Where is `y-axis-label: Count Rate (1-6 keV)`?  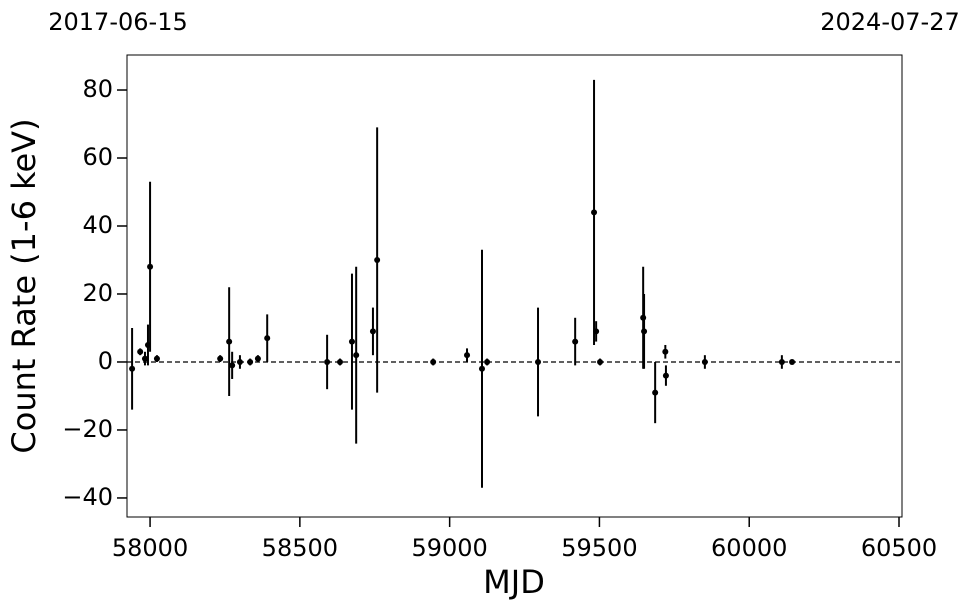 y-axis-label: Count Rate (1-6 keV) is located at coordinates (24, 285).